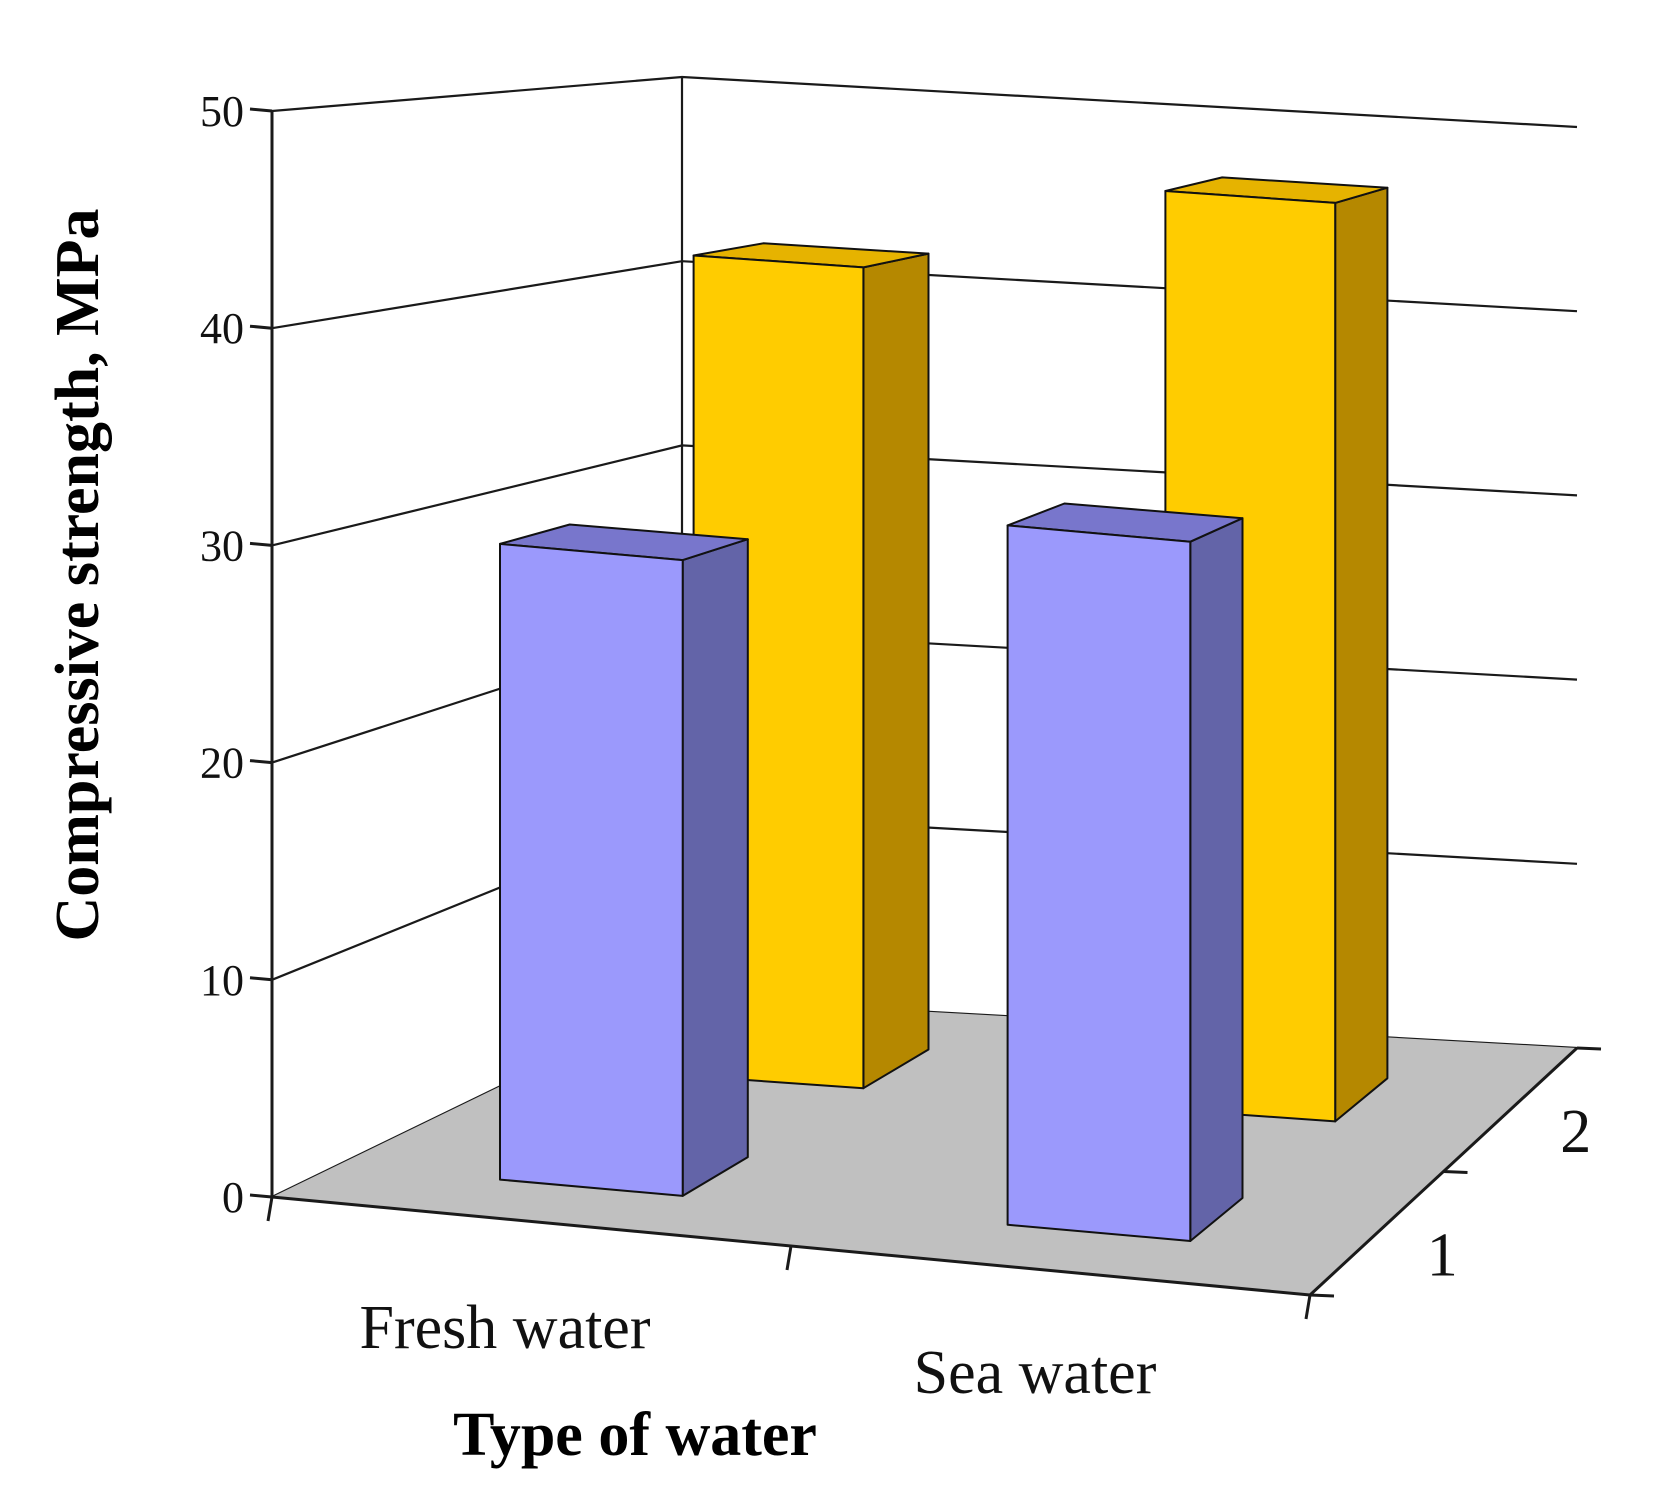  I want to click on depth-label: 1, so click(1442, 1255).